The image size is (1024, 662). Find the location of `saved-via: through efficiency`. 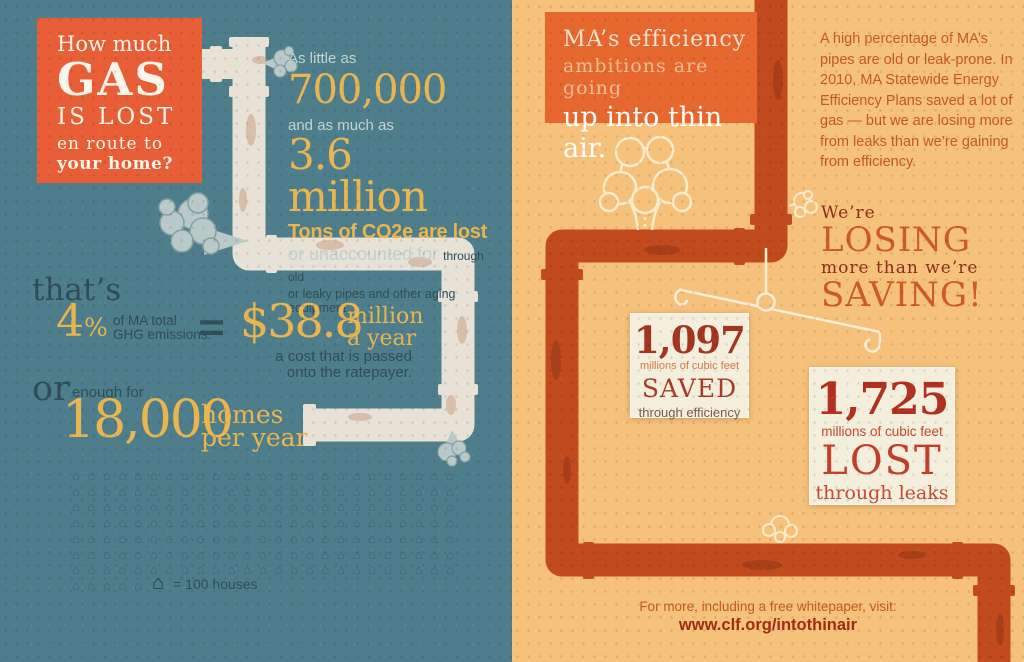

saved-via: through efficiency is located at coordinates (689, 412).